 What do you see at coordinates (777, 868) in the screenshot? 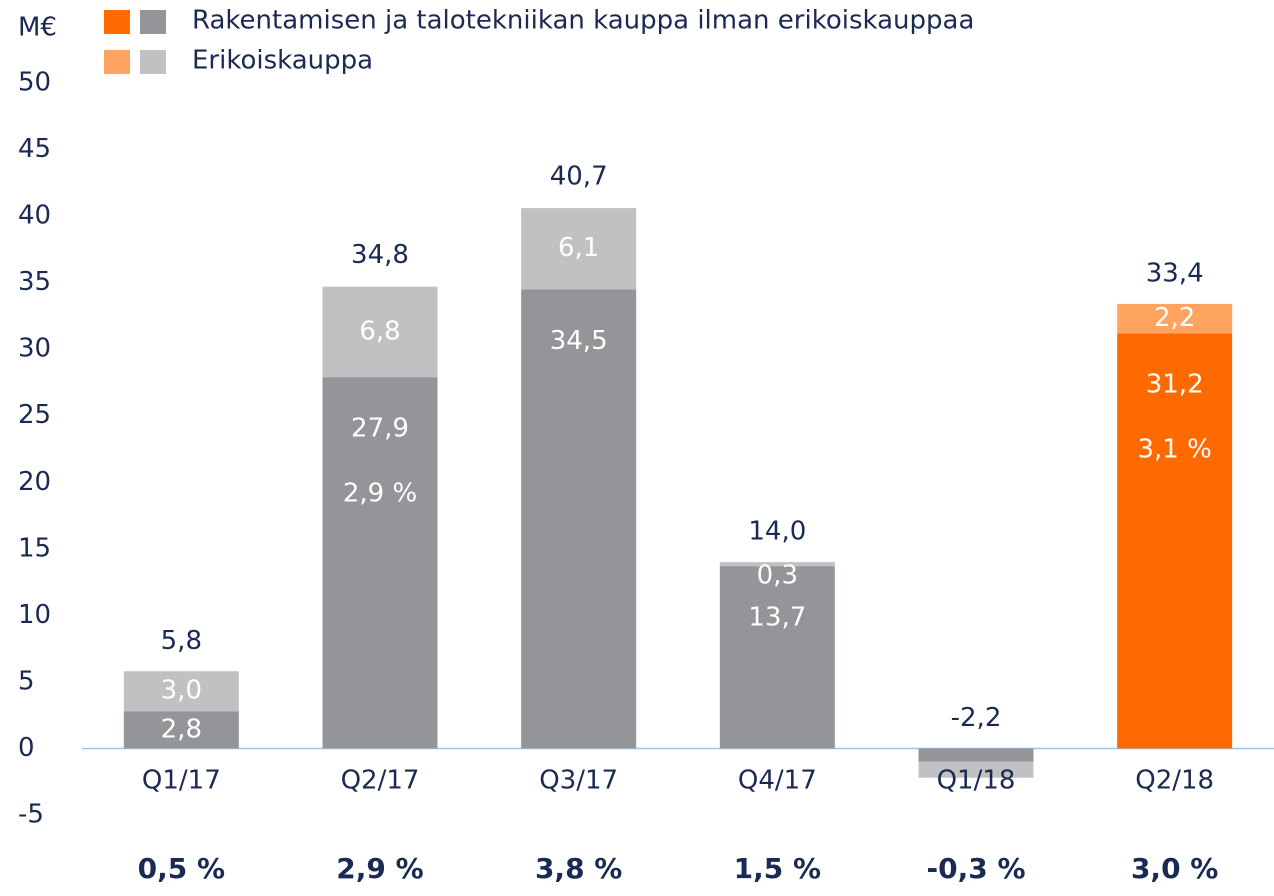
I see `growth-label: 1,5 %` at bounding box center [777, 868].